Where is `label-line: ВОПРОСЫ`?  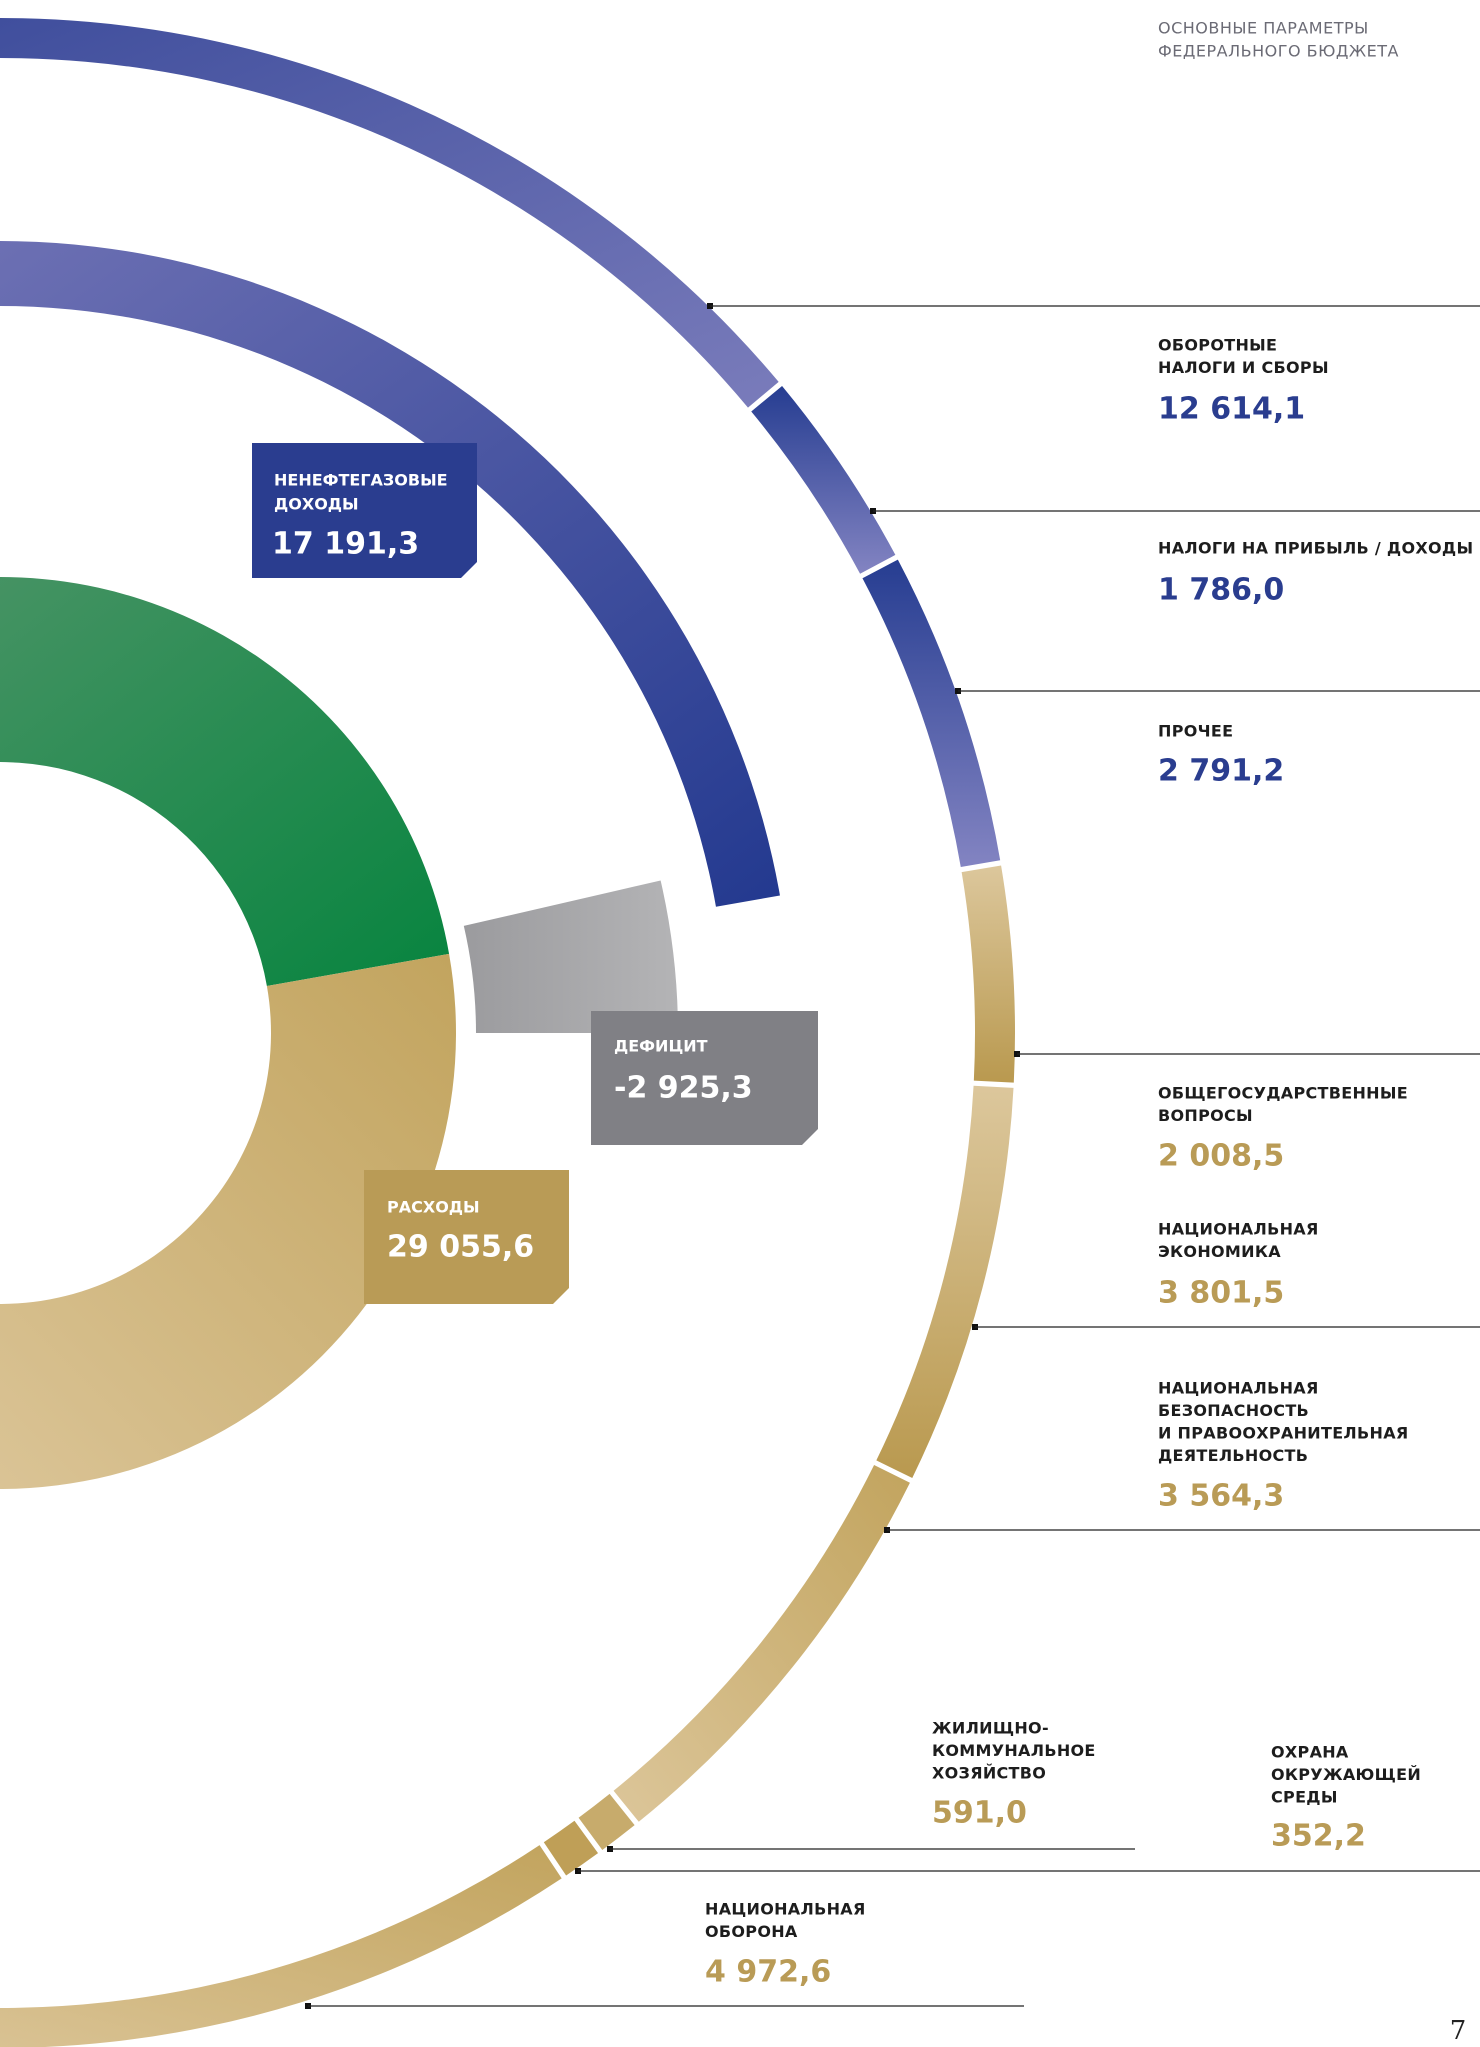 label-line: ВОПРОСЫ is located at coordinates (1205, 1115).